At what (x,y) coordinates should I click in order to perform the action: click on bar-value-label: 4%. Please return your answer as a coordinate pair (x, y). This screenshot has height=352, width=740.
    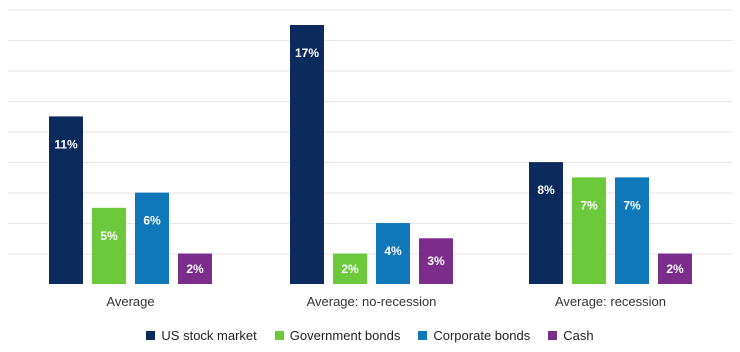
    Looking at the image, I should click on (393, 251).